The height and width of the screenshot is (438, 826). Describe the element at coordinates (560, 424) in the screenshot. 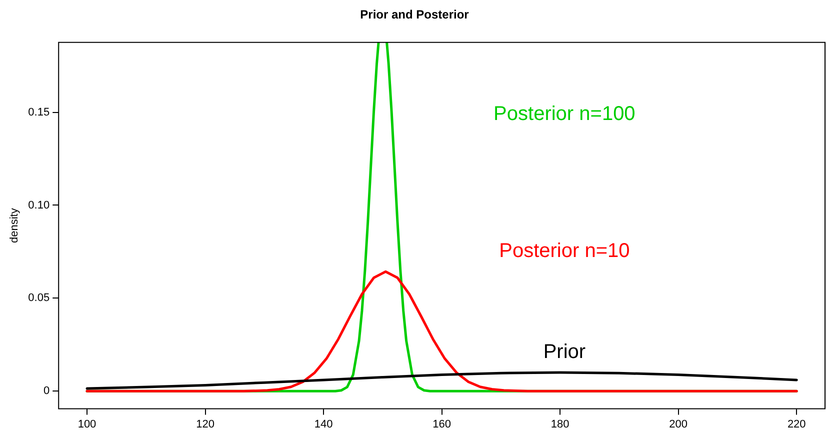

I see `x-tick-label: 180` at that location.